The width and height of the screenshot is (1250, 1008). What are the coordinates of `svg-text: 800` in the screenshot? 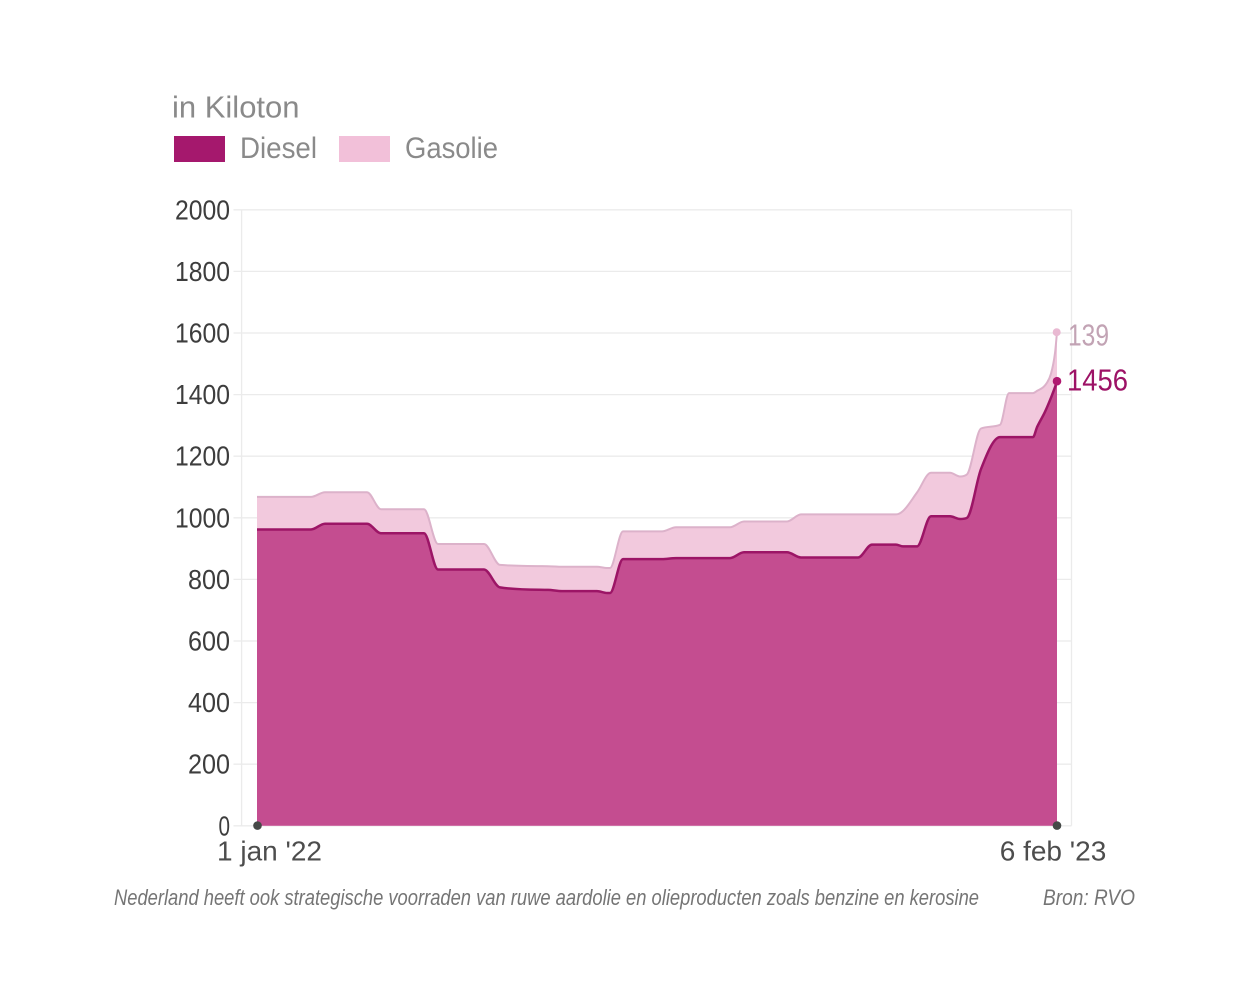 It's located at (209, 579).